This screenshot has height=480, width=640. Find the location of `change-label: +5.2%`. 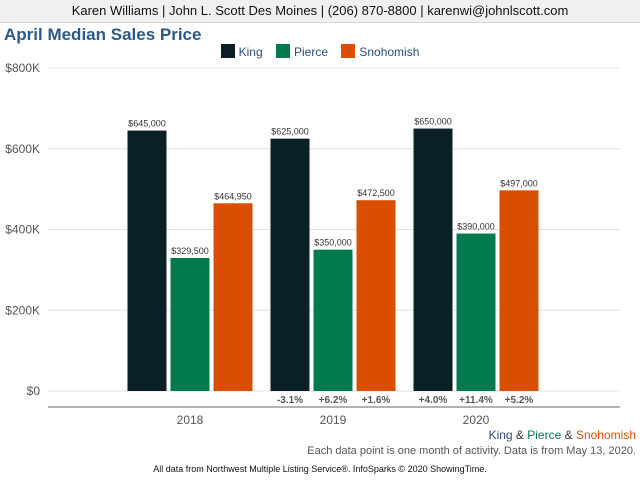

change-label: +5.2% is located at coordinates (519, 400).